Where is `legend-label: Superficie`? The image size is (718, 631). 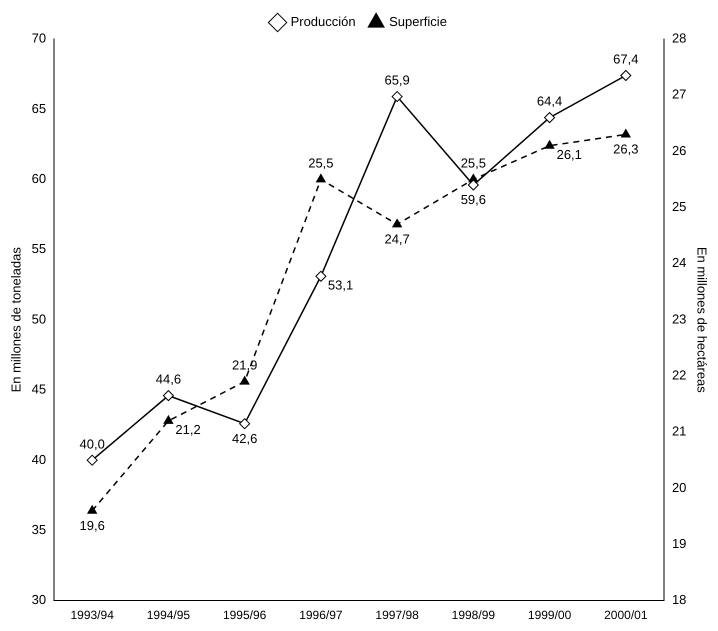
legend-label: Superficie is located at coordinates (418, 22).